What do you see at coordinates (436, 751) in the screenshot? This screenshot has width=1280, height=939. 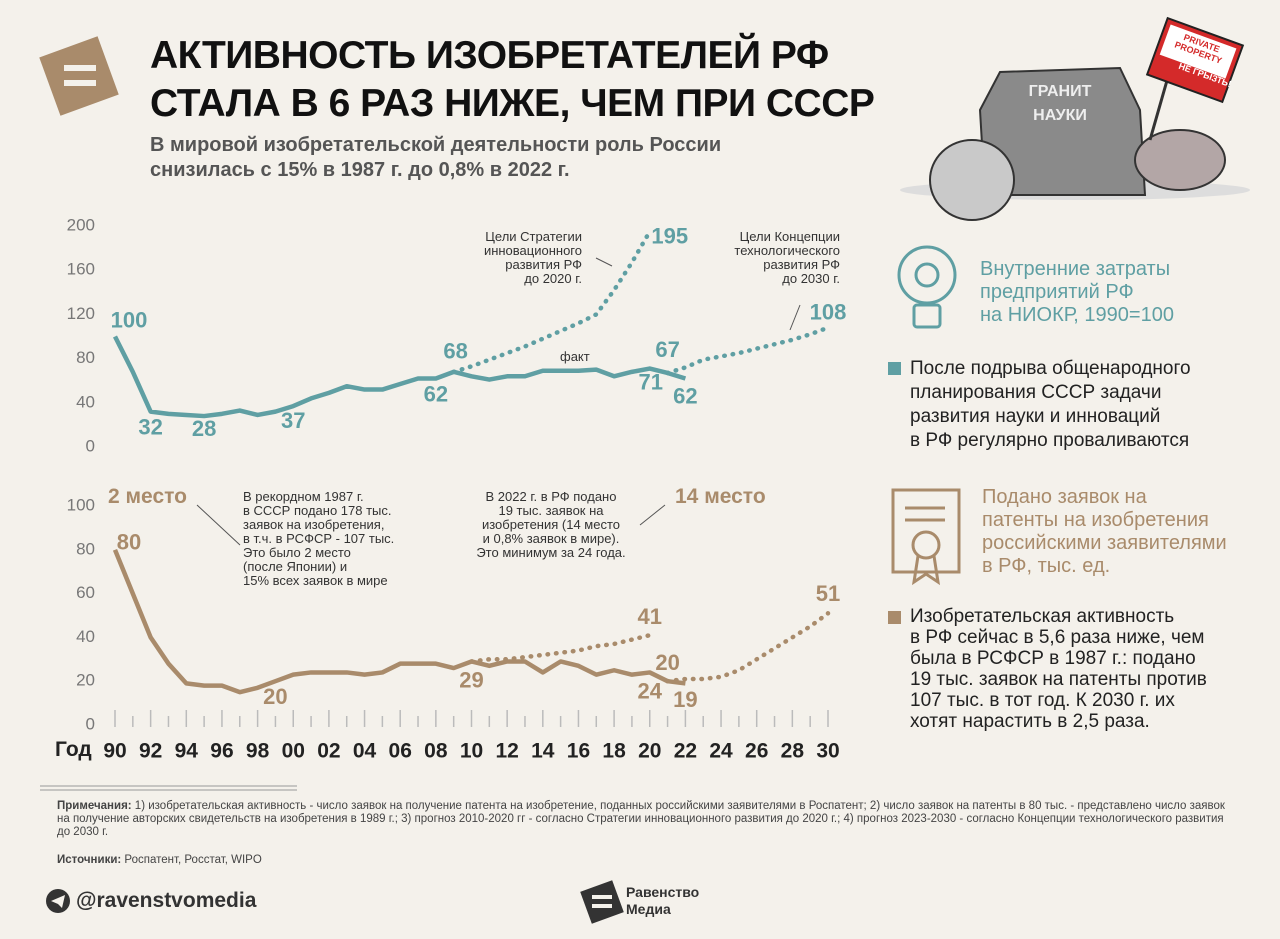 I see `x-tick-label: 08` at bounding box center [436, 751].